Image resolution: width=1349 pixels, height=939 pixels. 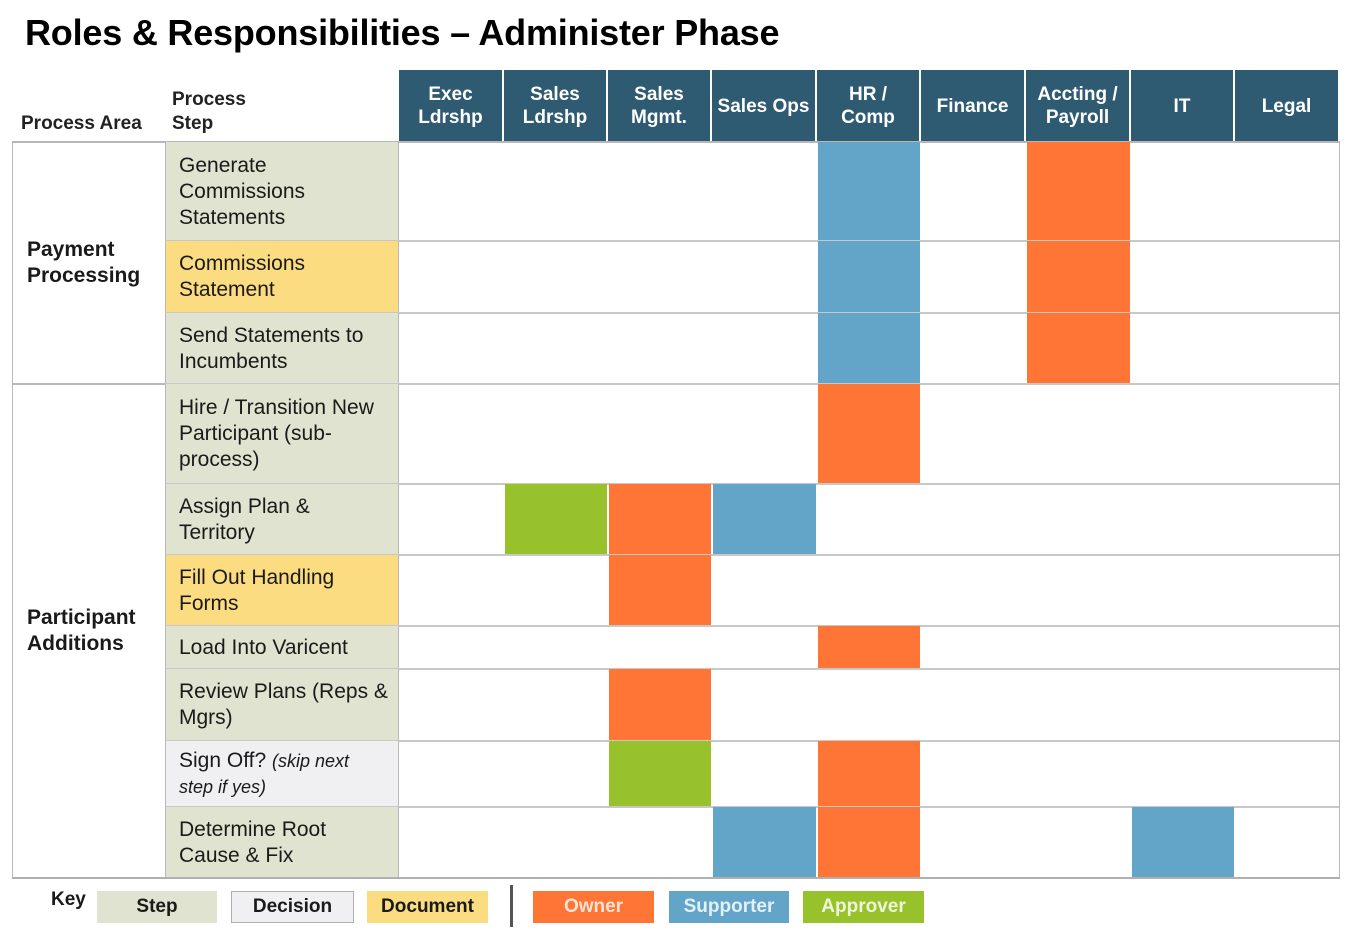 What do you see at coordinates (1287, 106) in the screenshot?
I see `role-header-legal: Legal` at bounding box center [1287, 106].